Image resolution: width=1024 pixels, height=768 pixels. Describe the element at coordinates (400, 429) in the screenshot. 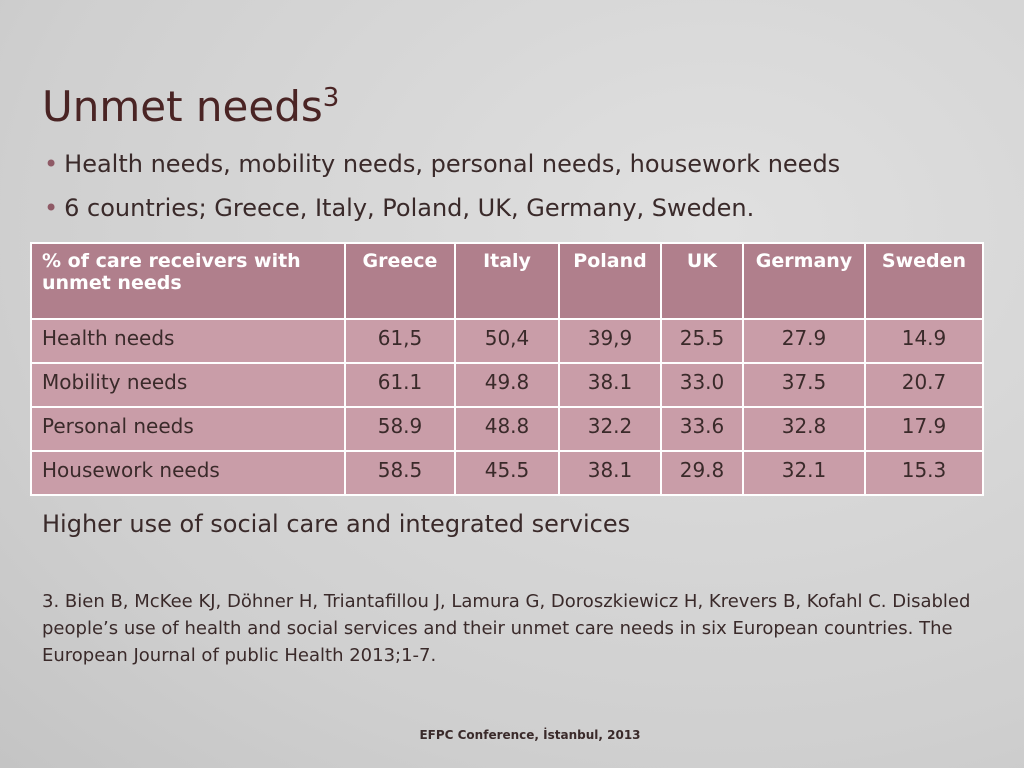

I see `table-cell: 58.9` at that location.